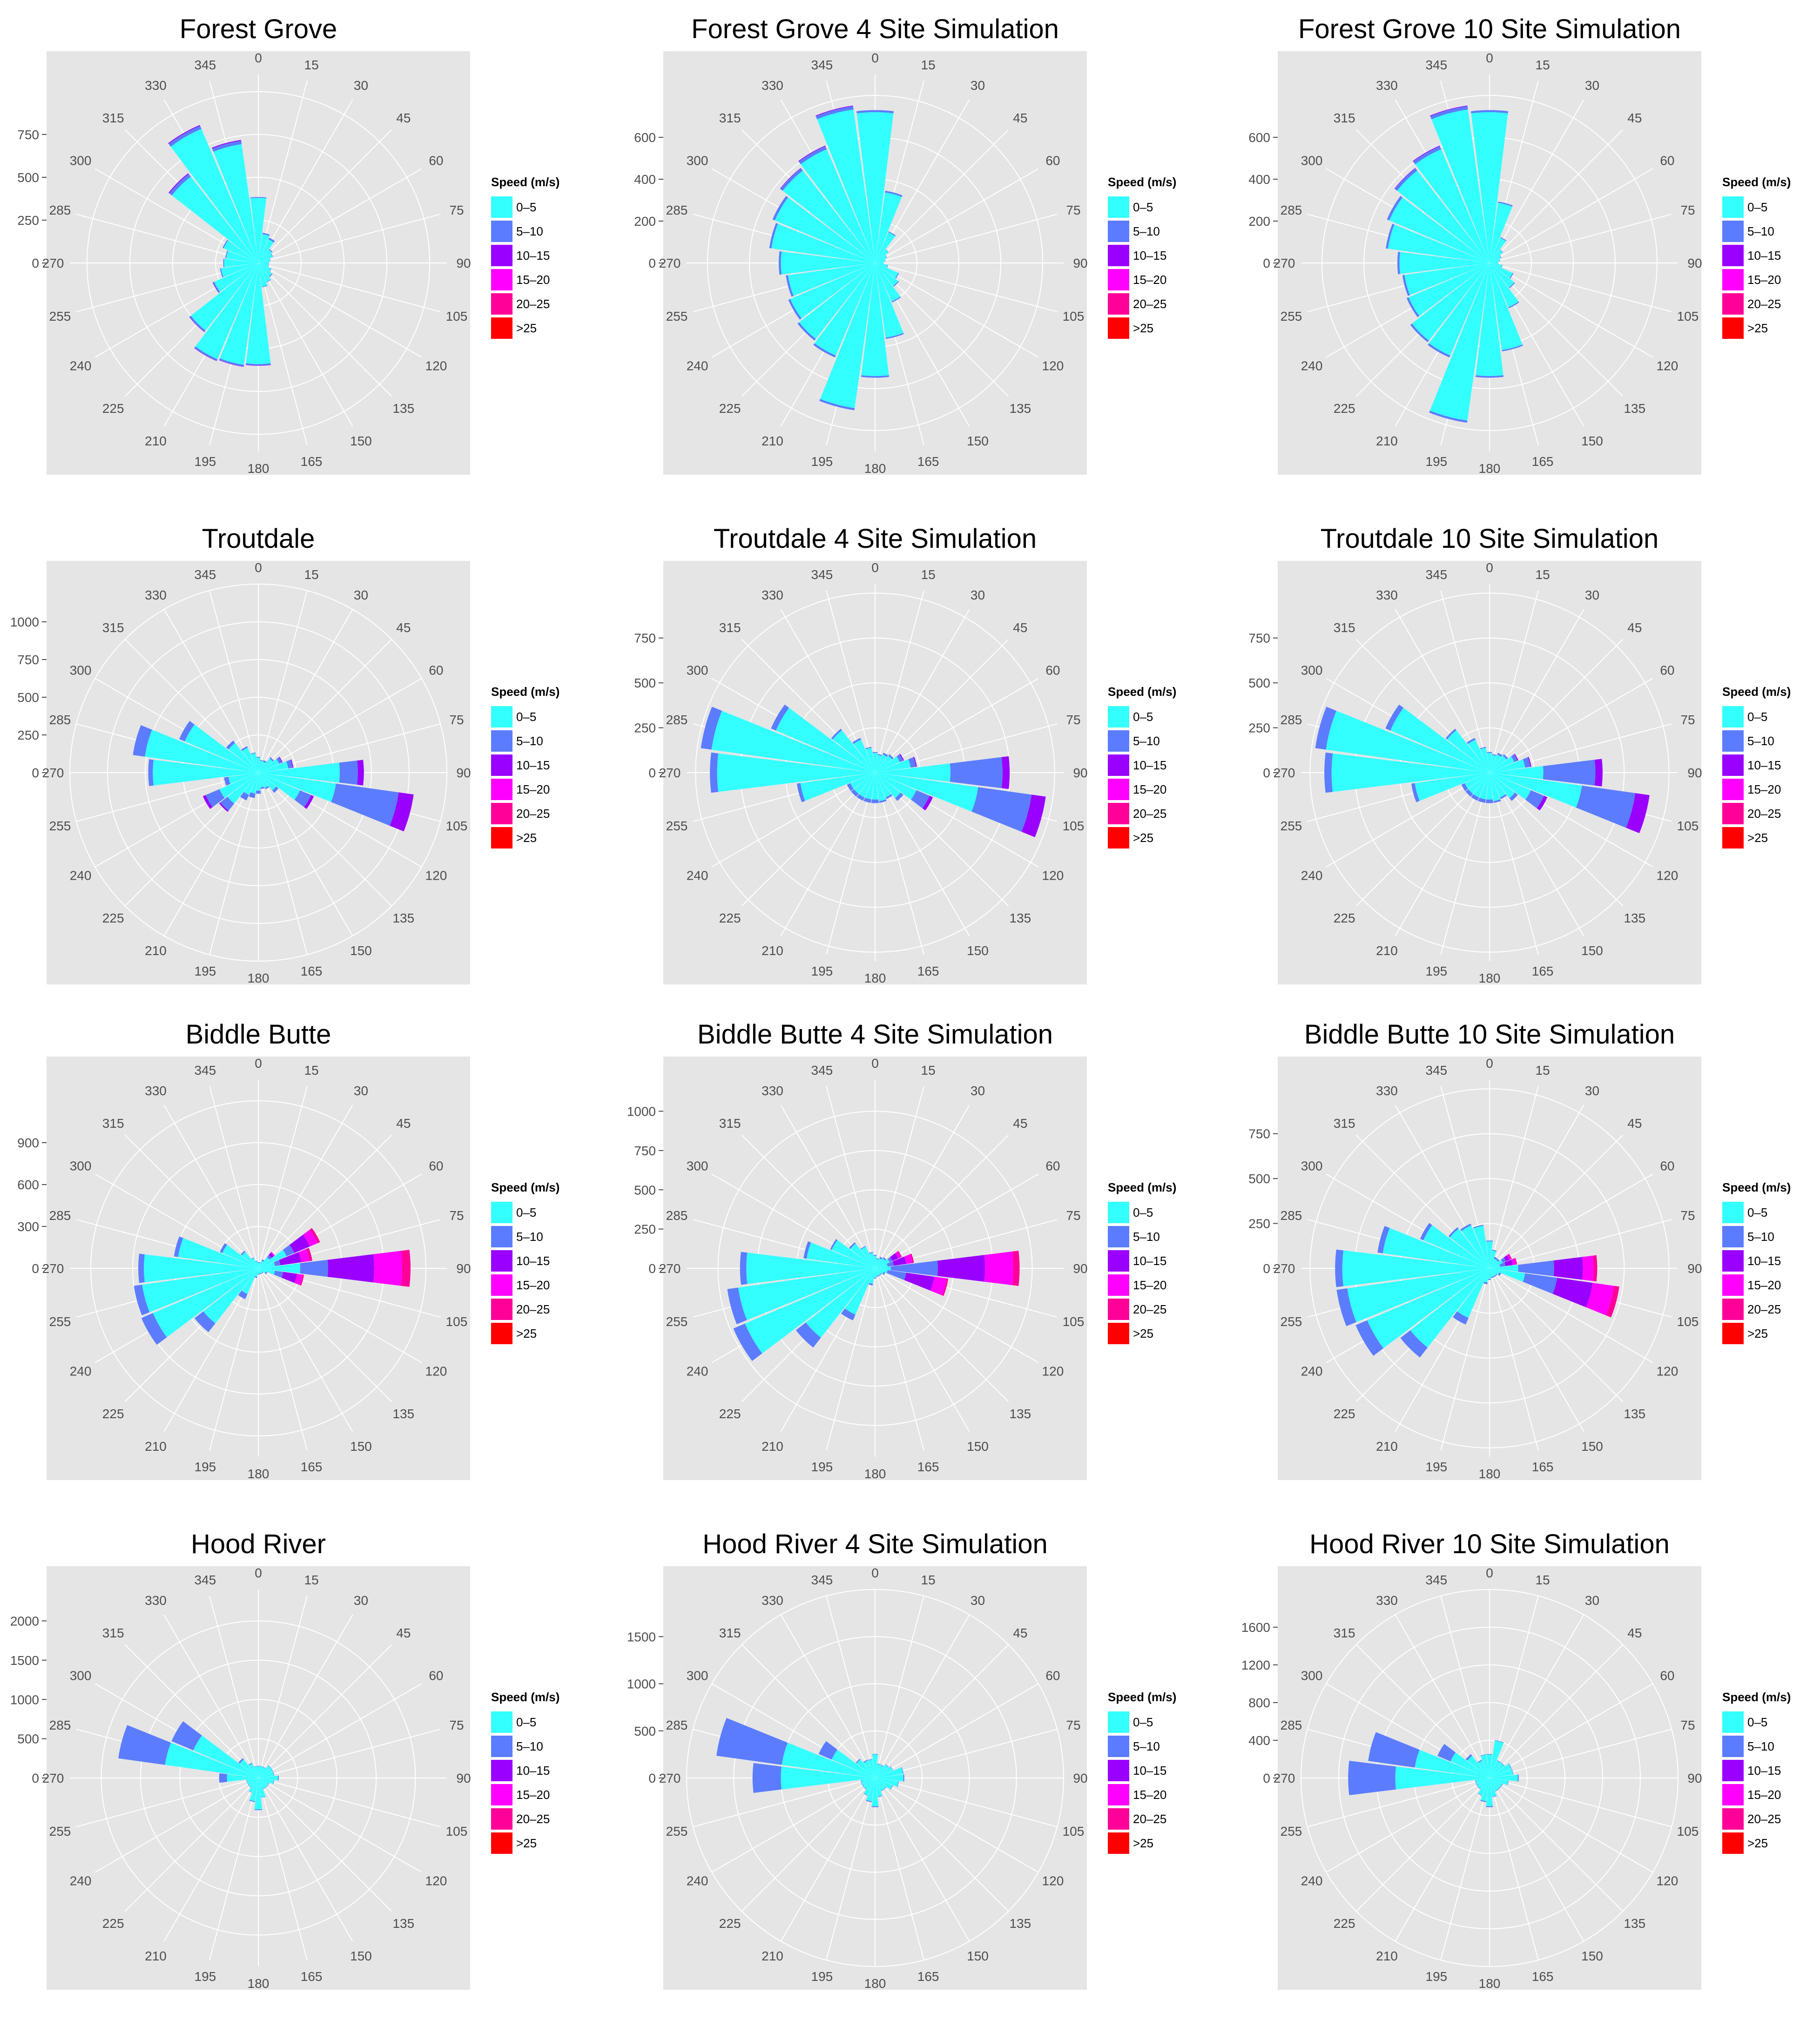  What do you see at coordinates (113, 1633) in the screenshot?
I see `direction-label: 315` at bounding box center [113, 1633].